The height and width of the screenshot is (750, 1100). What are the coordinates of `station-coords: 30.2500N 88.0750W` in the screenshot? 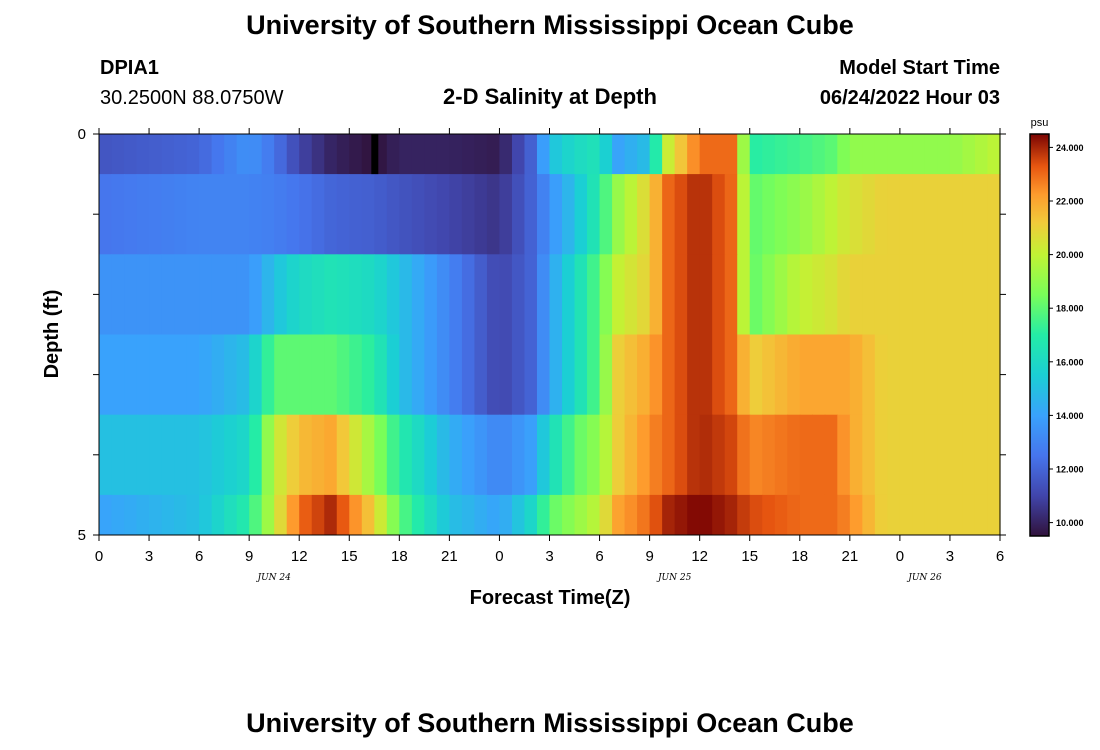 It's located at (192, 98).